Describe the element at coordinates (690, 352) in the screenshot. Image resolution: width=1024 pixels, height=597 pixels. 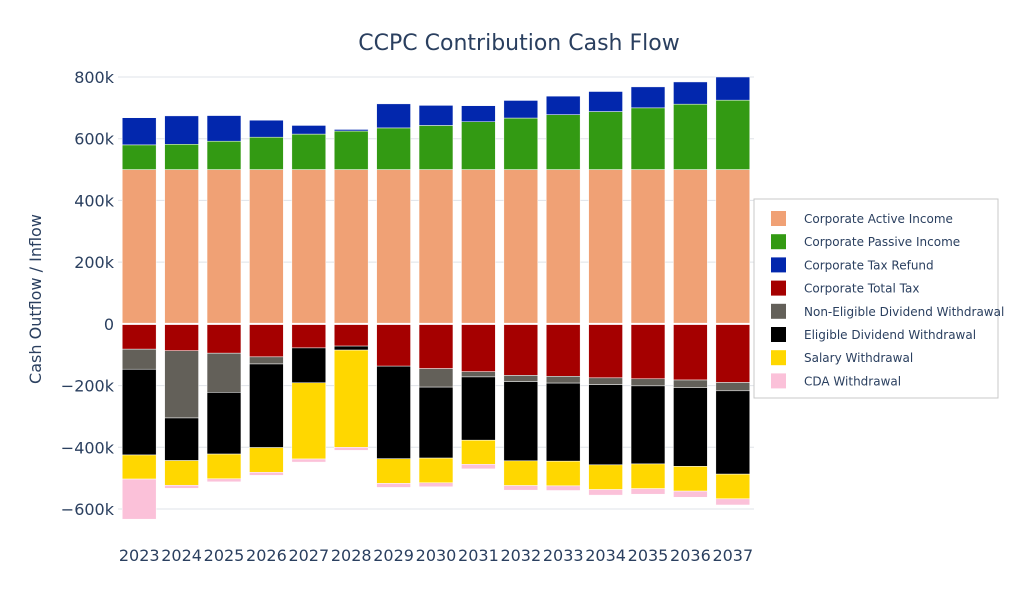
I see `bar-corporate-total-tax-2036` at that location.